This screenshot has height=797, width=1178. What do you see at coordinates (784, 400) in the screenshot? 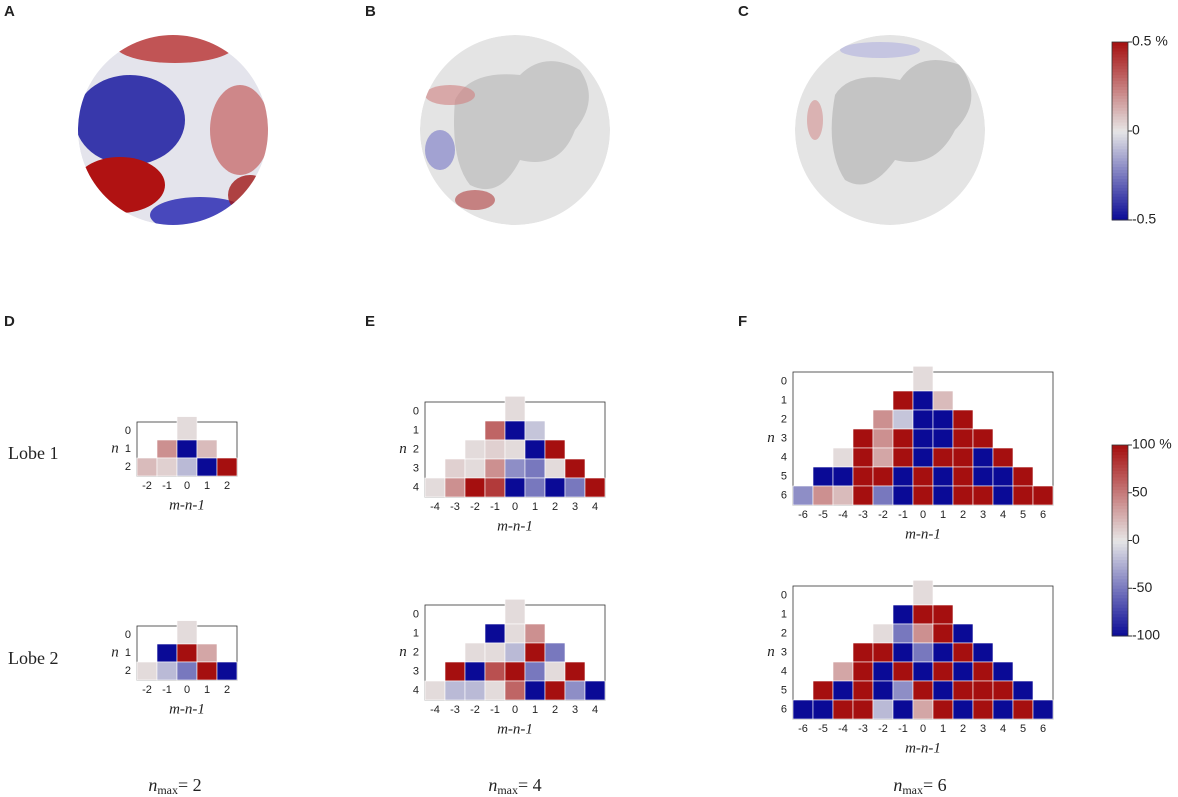
I see `y-tick-label: 1` at bounding box center [784, 400].